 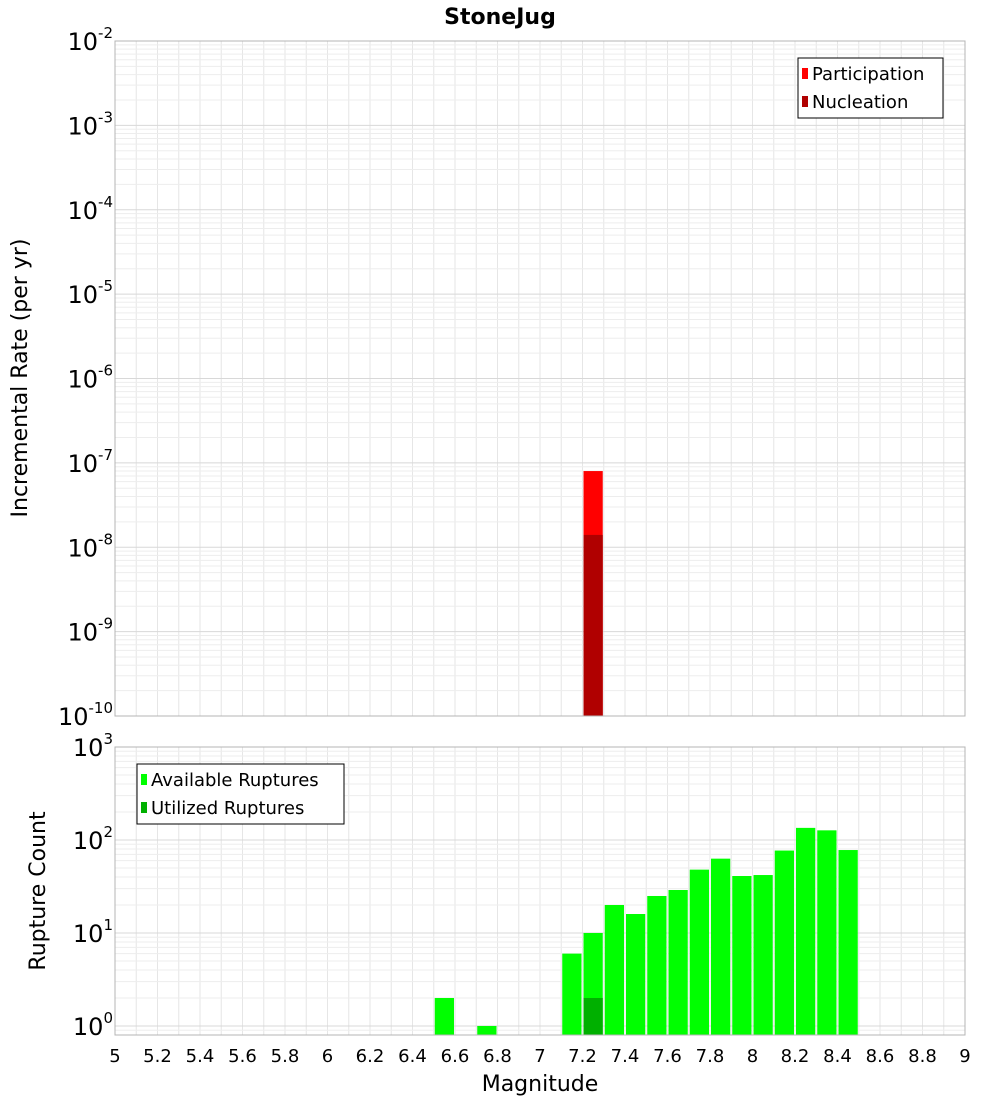 I want to click on x-tick-label: 8.2, so click(x=795, y=1056).